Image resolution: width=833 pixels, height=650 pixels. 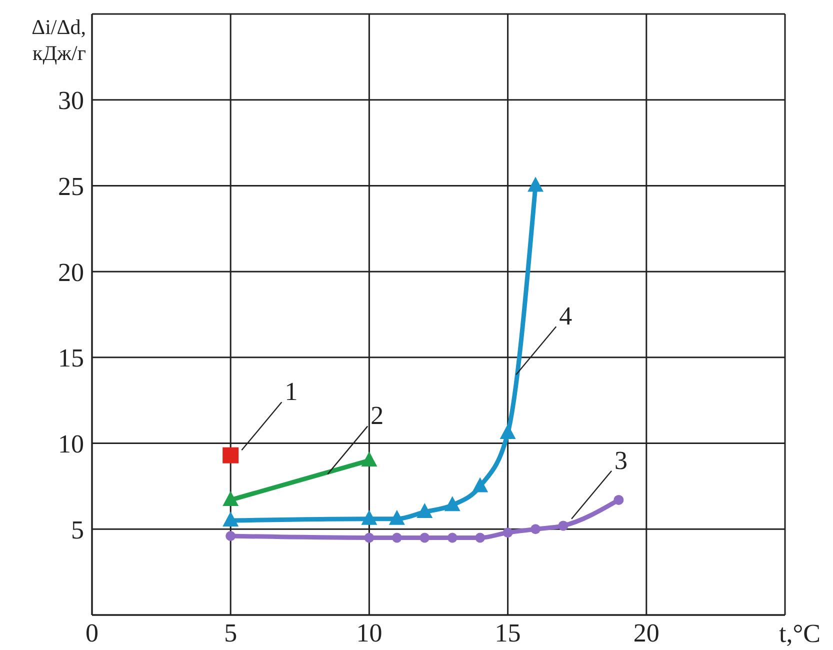 I want to click on y-tick-label: 20, so click(x=71, y=272).